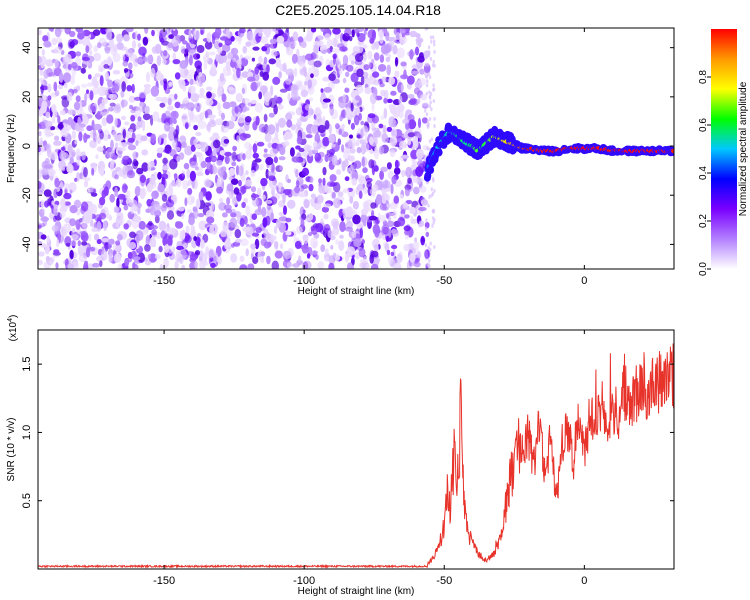 The height and width of the screenshot is (600, 750). I want to click on spectrogram-xtick-label: 0, so click(584, 281).